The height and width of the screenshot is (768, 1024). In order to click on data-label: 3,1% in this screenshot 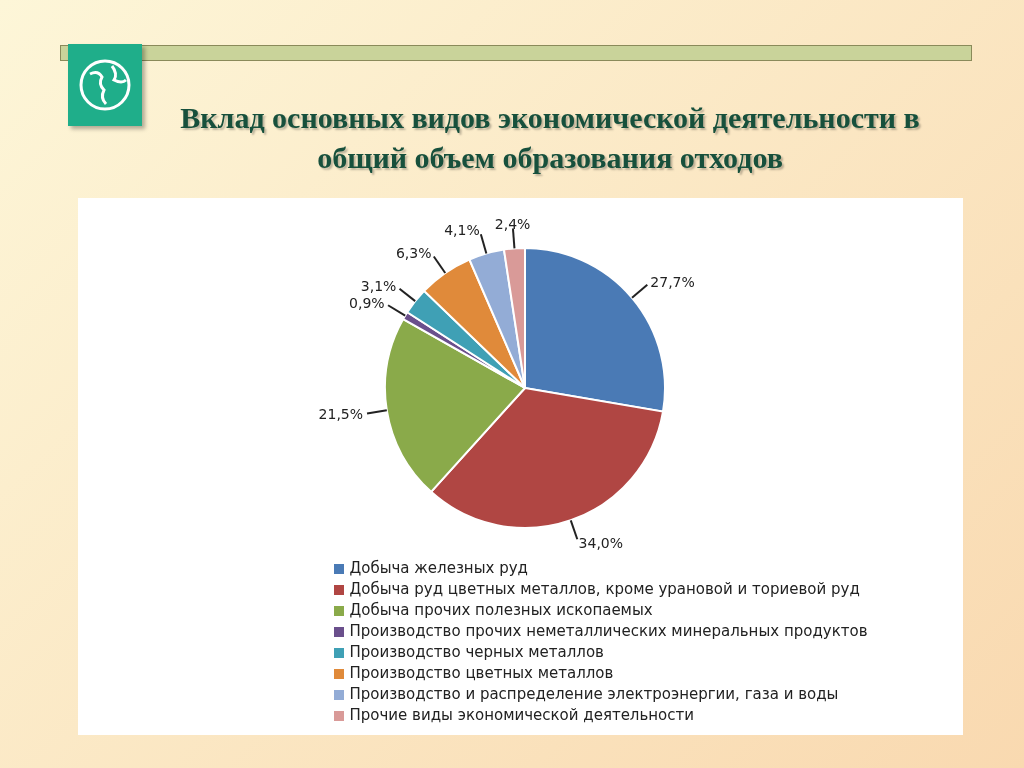, I will do `click(378, 286)`.